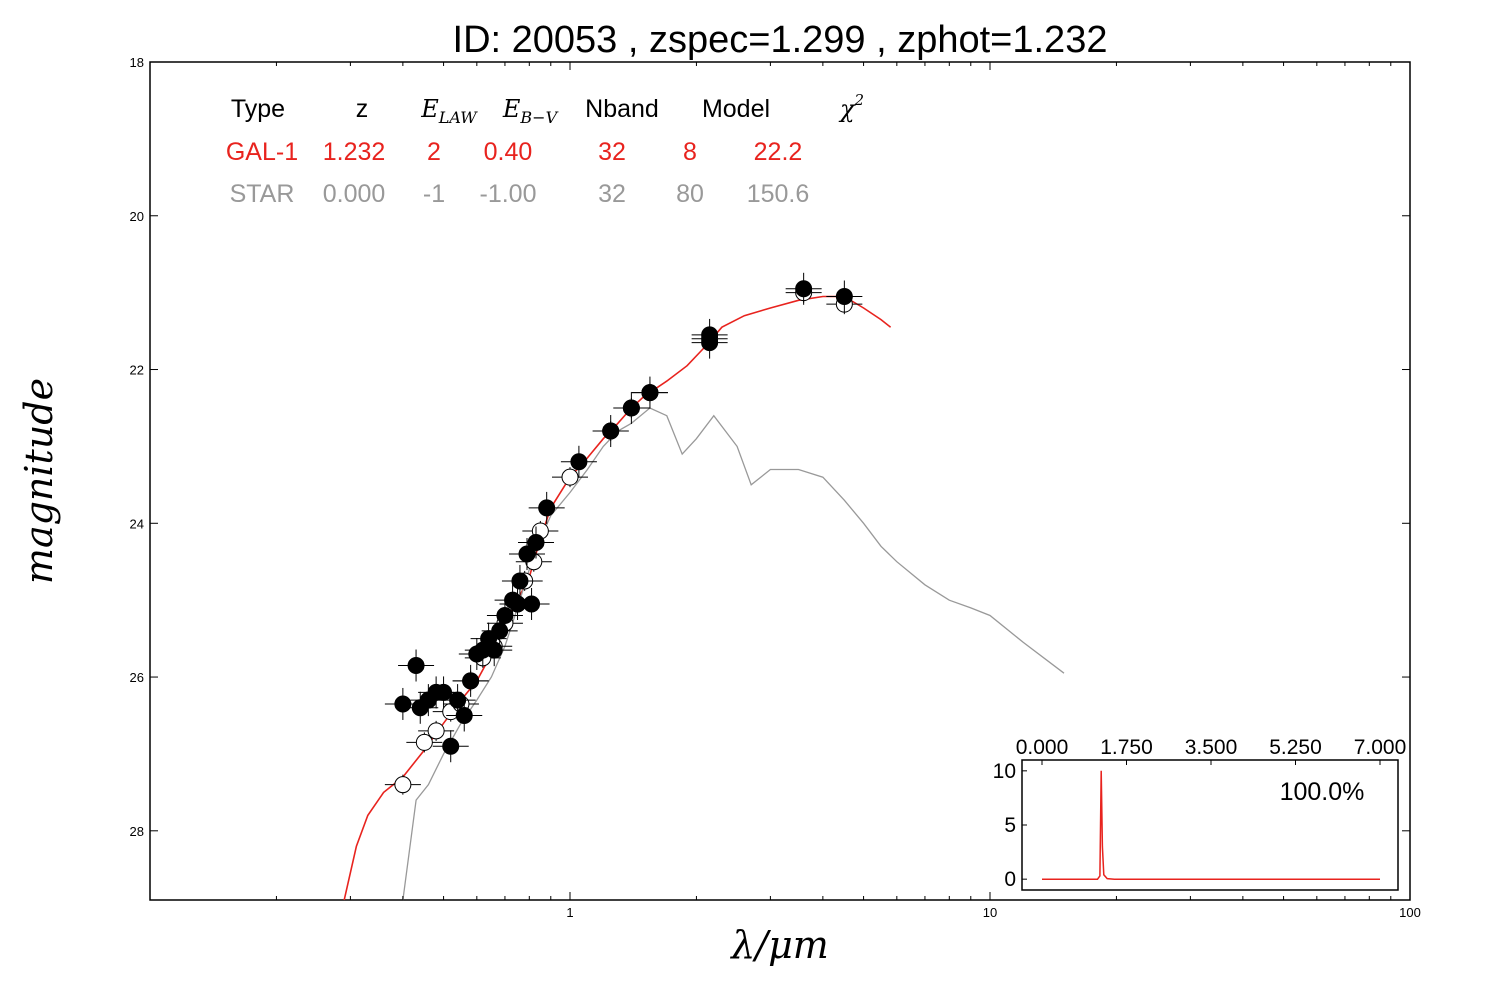 Image resolution: width=1500 pixels, height=1000 pixels. I want to click on table-cell: 0.40, so click(508, 152).